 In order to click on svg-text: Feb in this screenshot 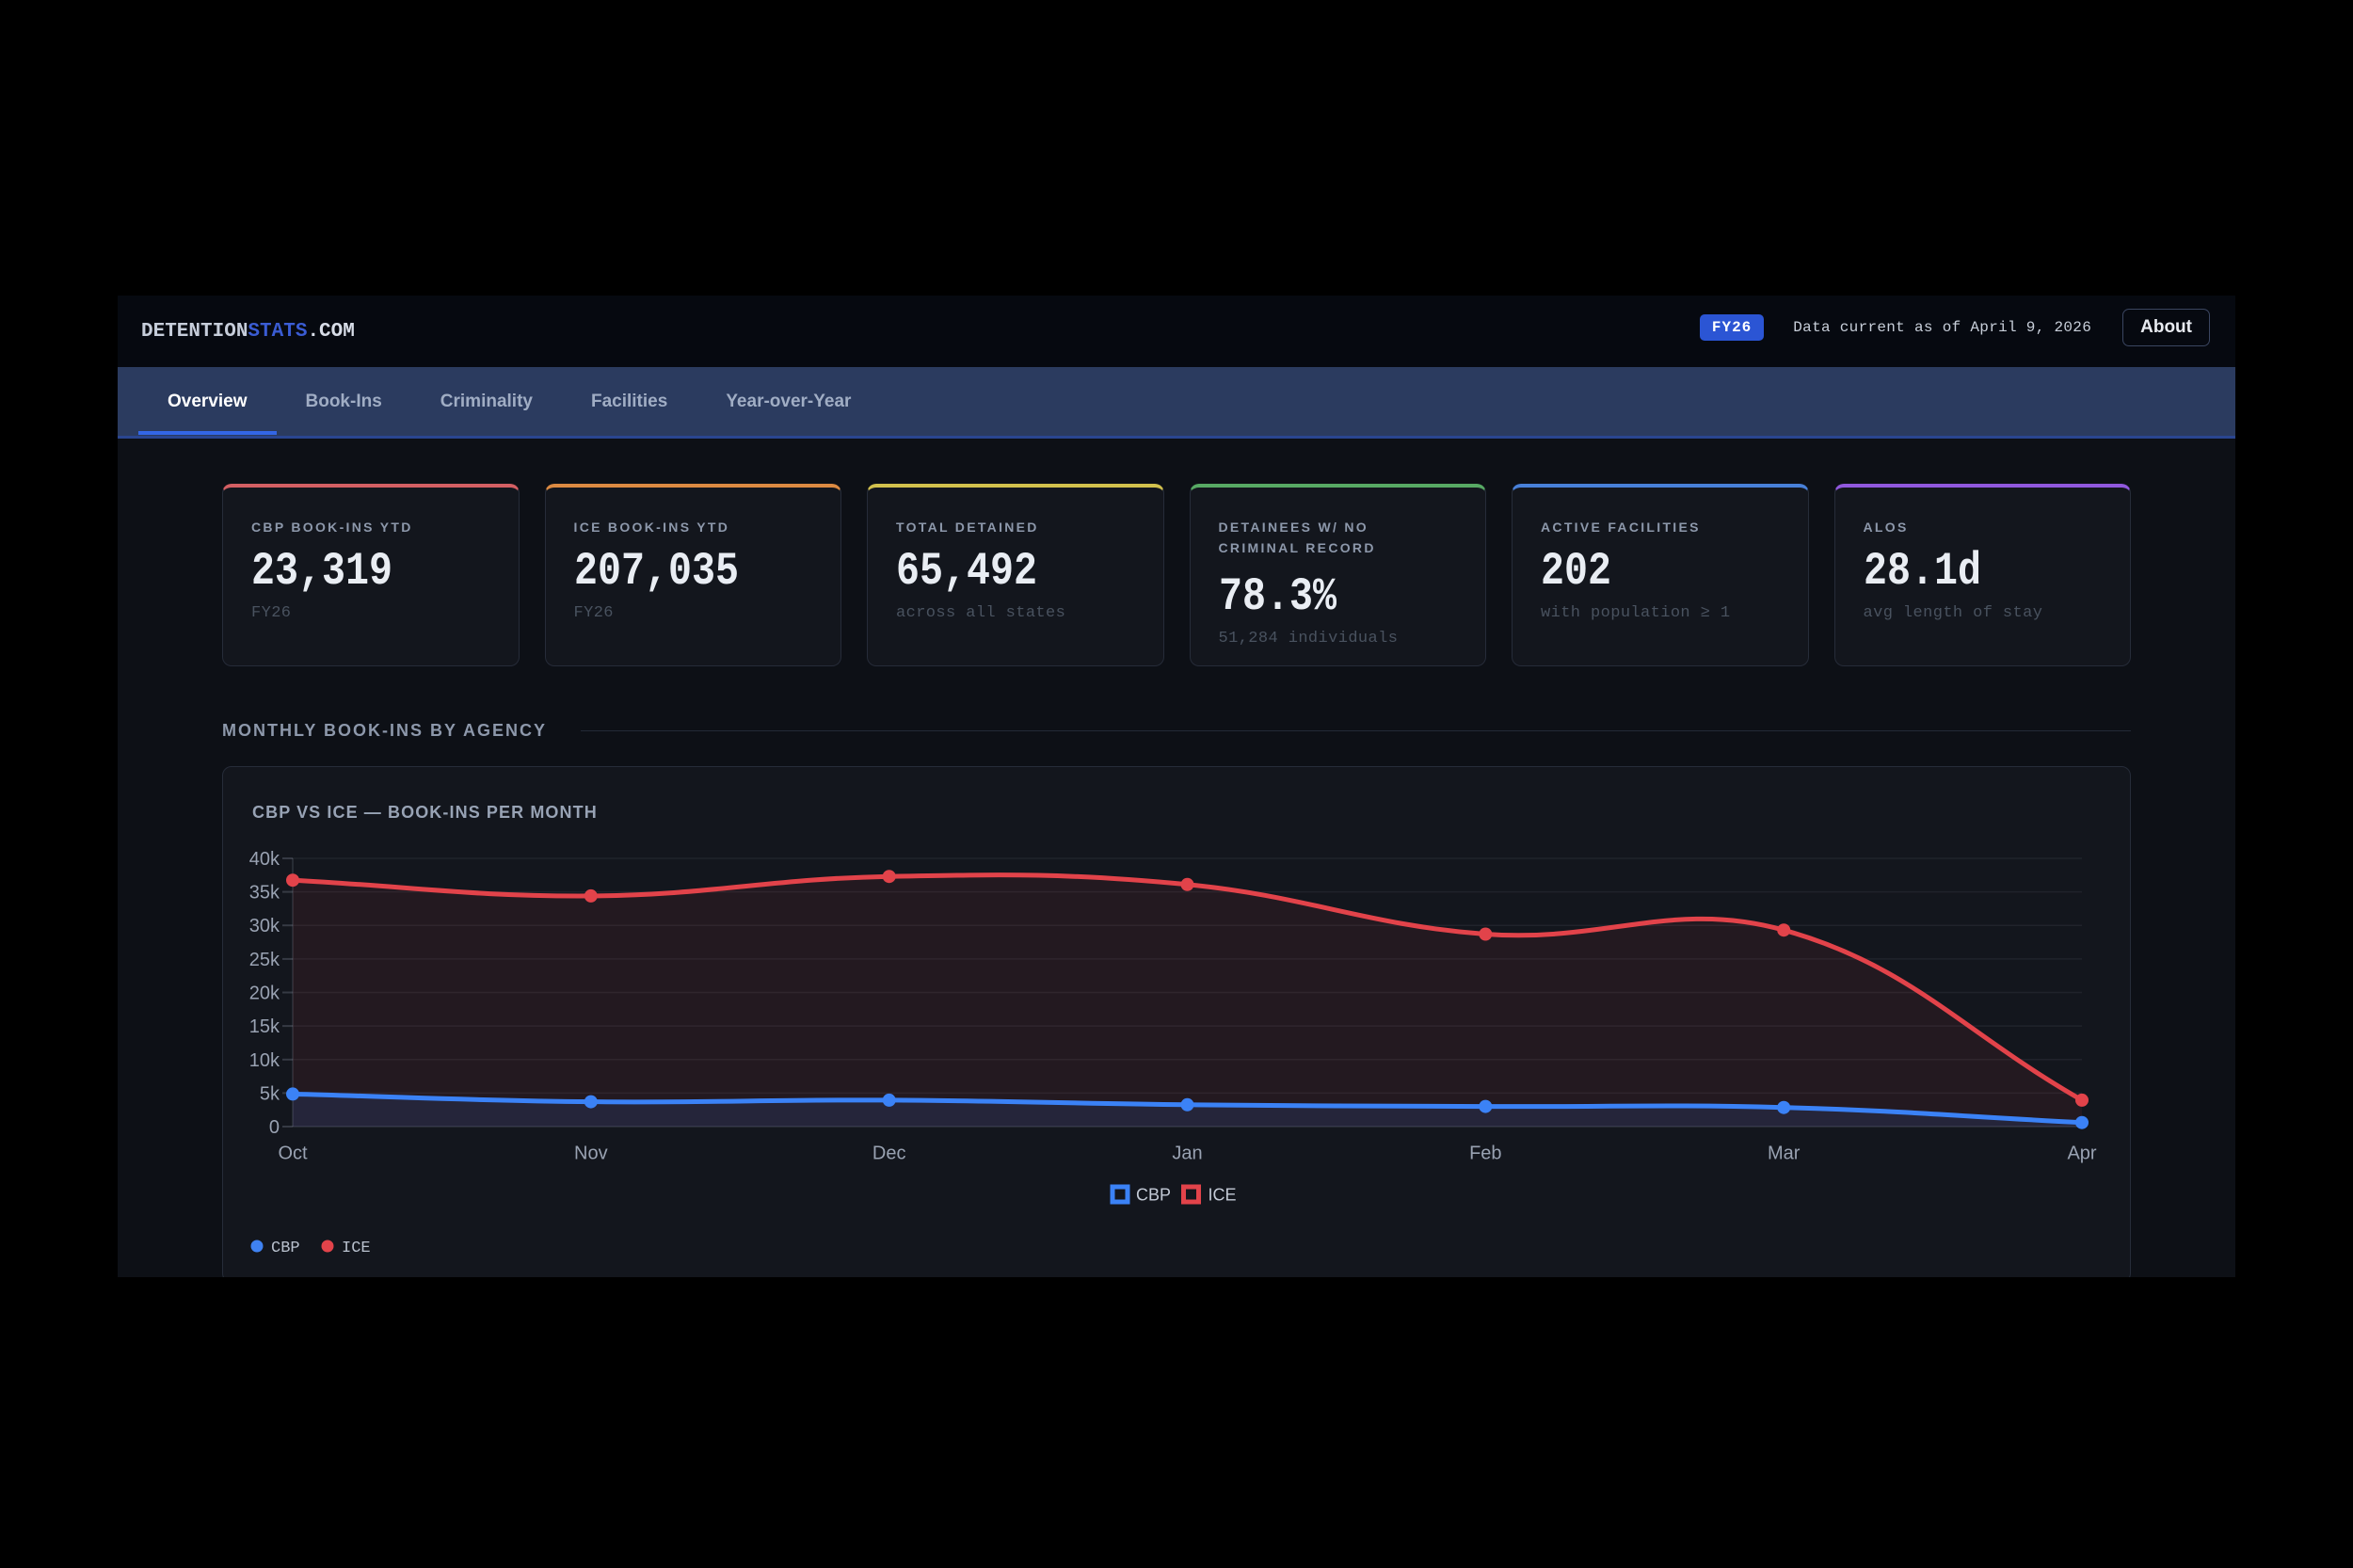, I will do `click(1485, 1154)`.